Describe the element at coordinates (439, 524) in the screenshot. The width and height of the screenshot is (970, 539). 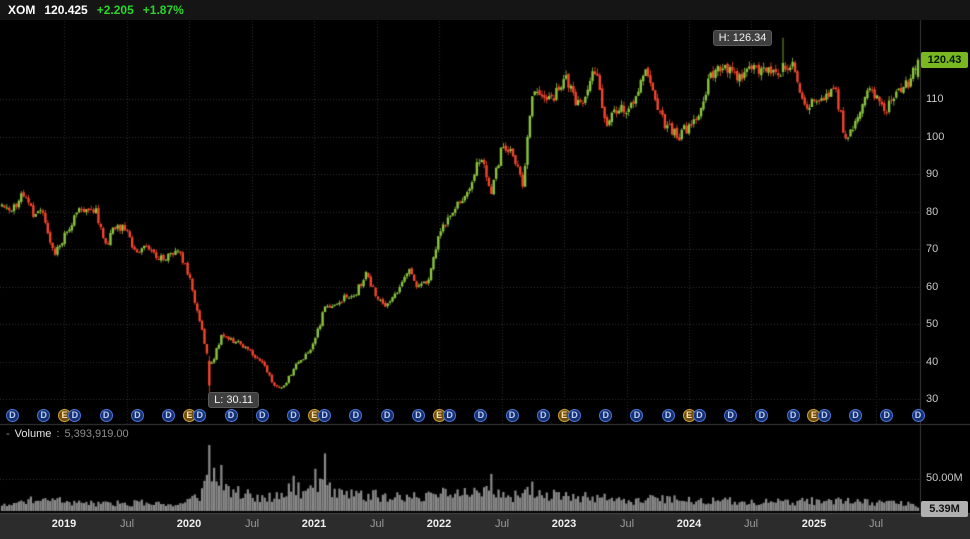
I see `time-axis-label-2022: 2022` at that location.